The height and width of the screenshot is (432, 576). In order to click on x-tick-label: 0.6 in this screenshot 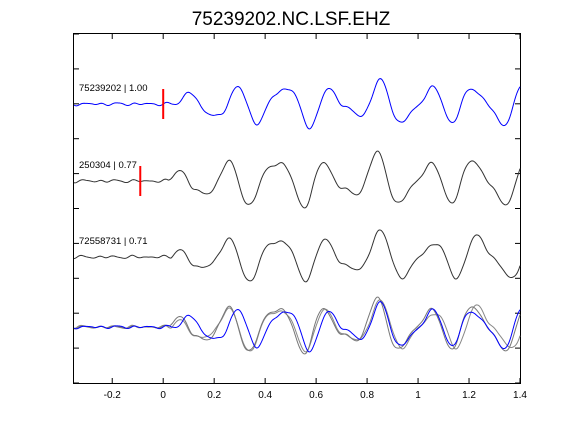, I will do `click(316, 395)`.